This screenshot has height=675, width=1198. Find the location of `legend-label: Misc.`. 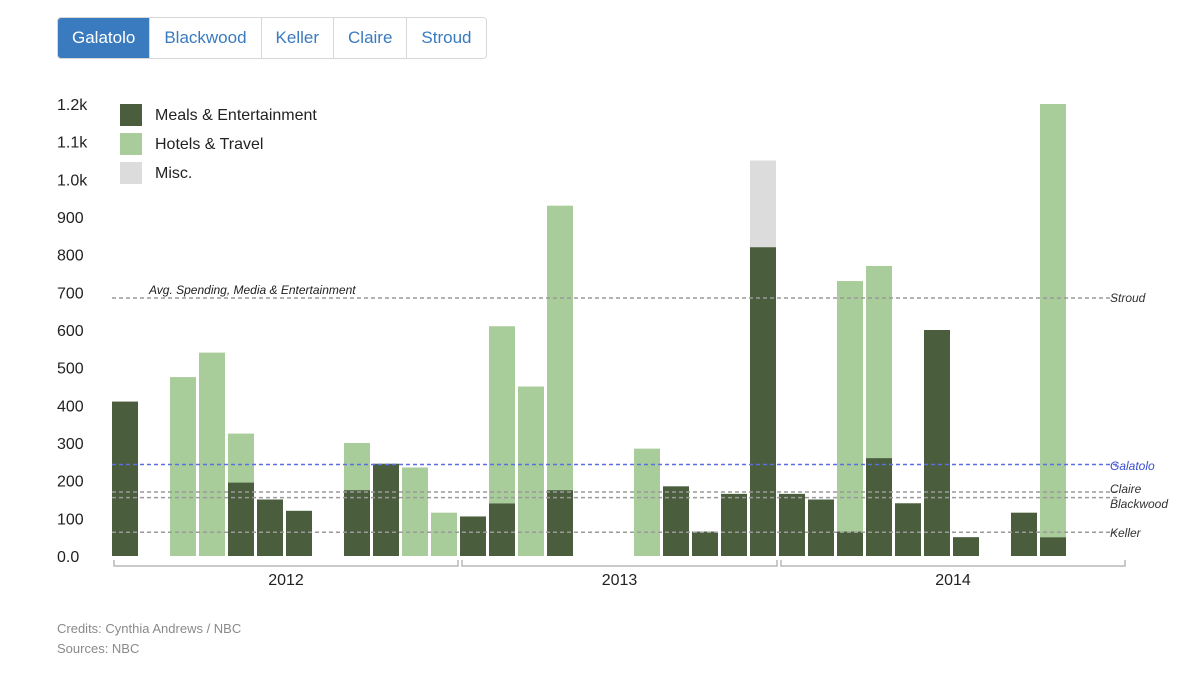

legend-label: Misc. is located at coordinates (173, 173).